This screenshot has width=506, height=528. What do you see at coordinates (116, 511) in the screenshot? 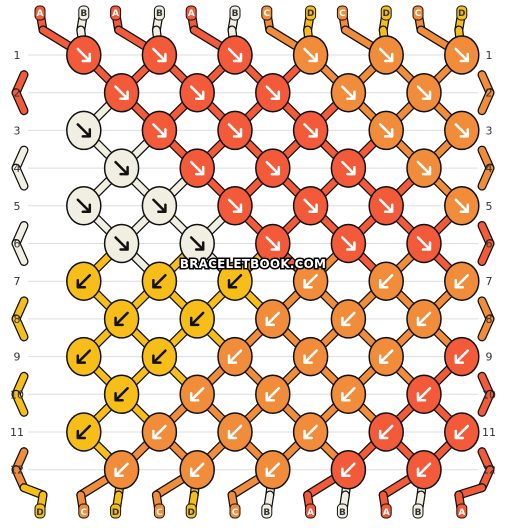
I see `bottom-strand-label: D` at bounding box center [116, 511].